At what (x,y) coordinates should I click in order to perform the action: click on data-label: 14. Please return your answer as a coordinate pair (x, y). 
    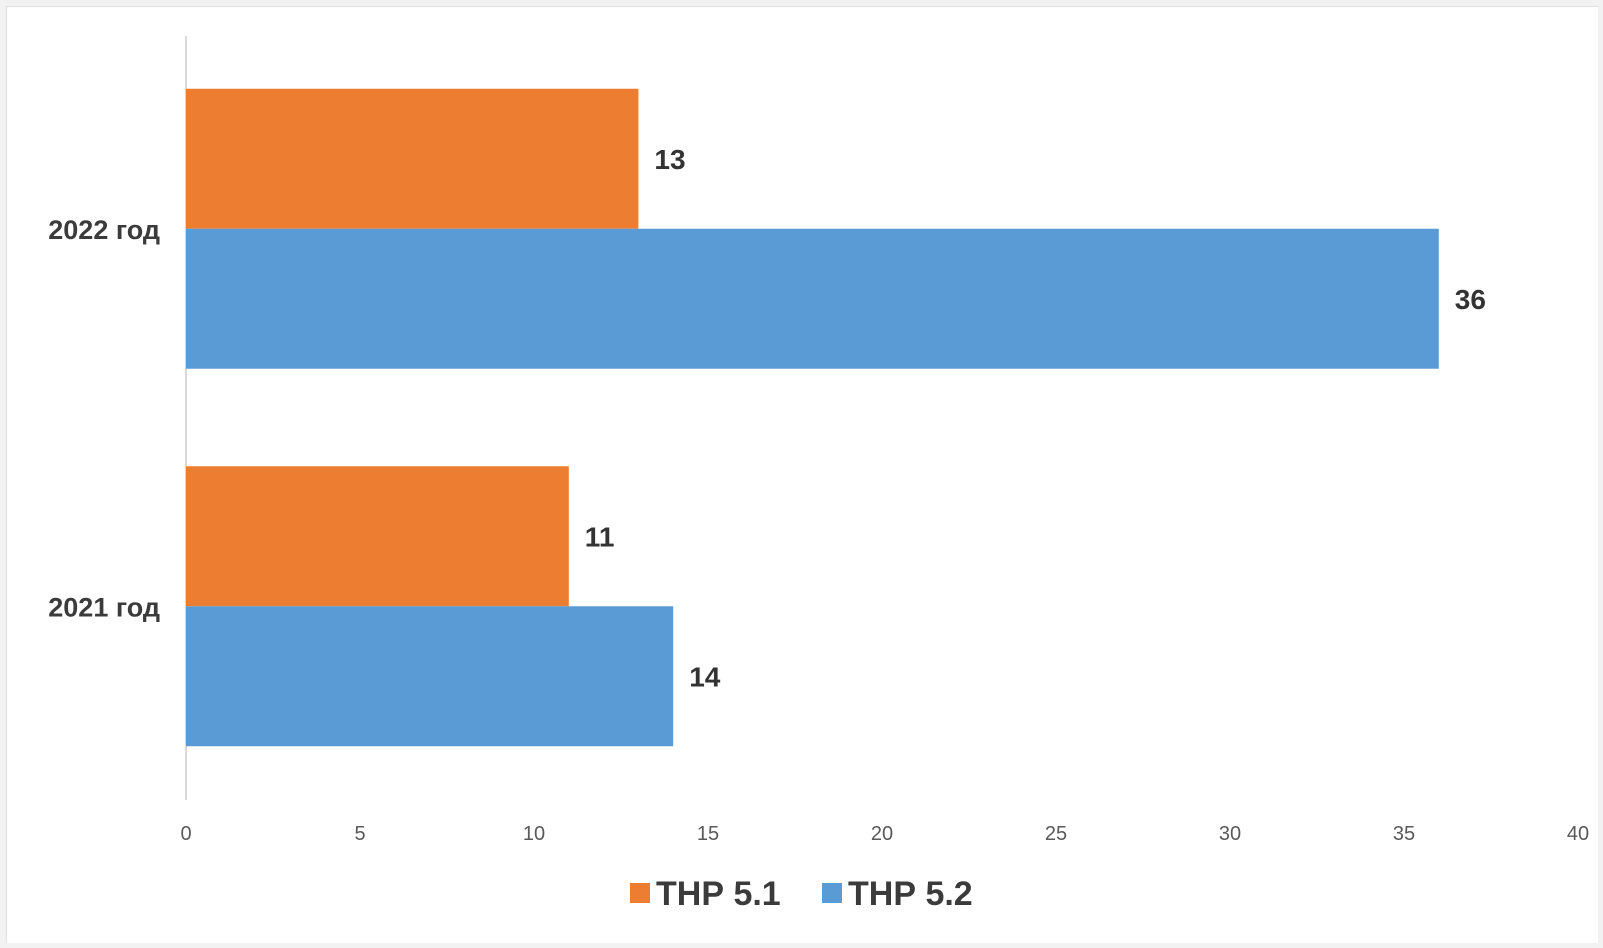
    Looking at the image, I should click on (705, 676).